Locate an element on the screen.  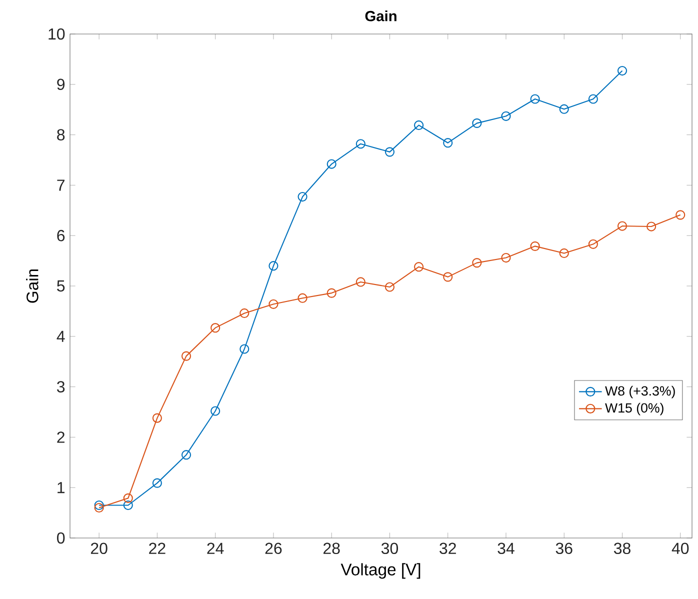
y-tick-label: 7 is located at coordinates (60, 185).